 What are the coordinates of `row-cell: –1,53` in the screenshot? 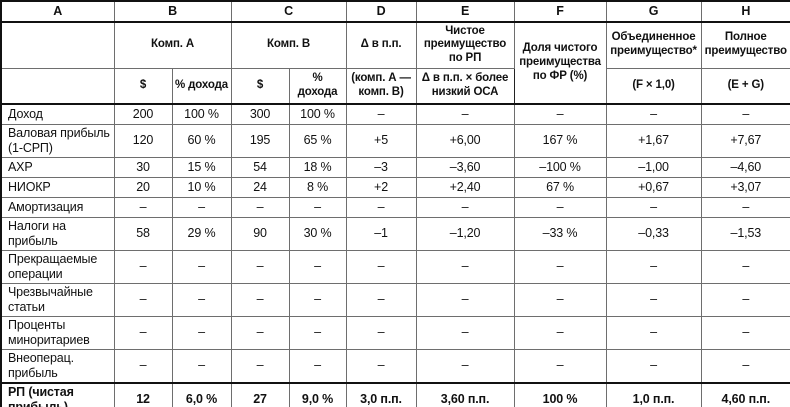 It's located at (745, 233).